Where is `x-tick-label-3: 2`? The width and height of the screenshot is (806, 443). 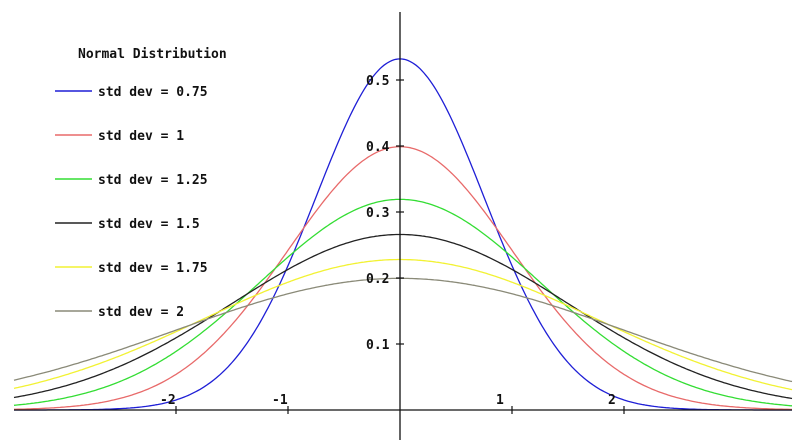 x-tick-label-3: 2 is located at coordinates (612, 400).